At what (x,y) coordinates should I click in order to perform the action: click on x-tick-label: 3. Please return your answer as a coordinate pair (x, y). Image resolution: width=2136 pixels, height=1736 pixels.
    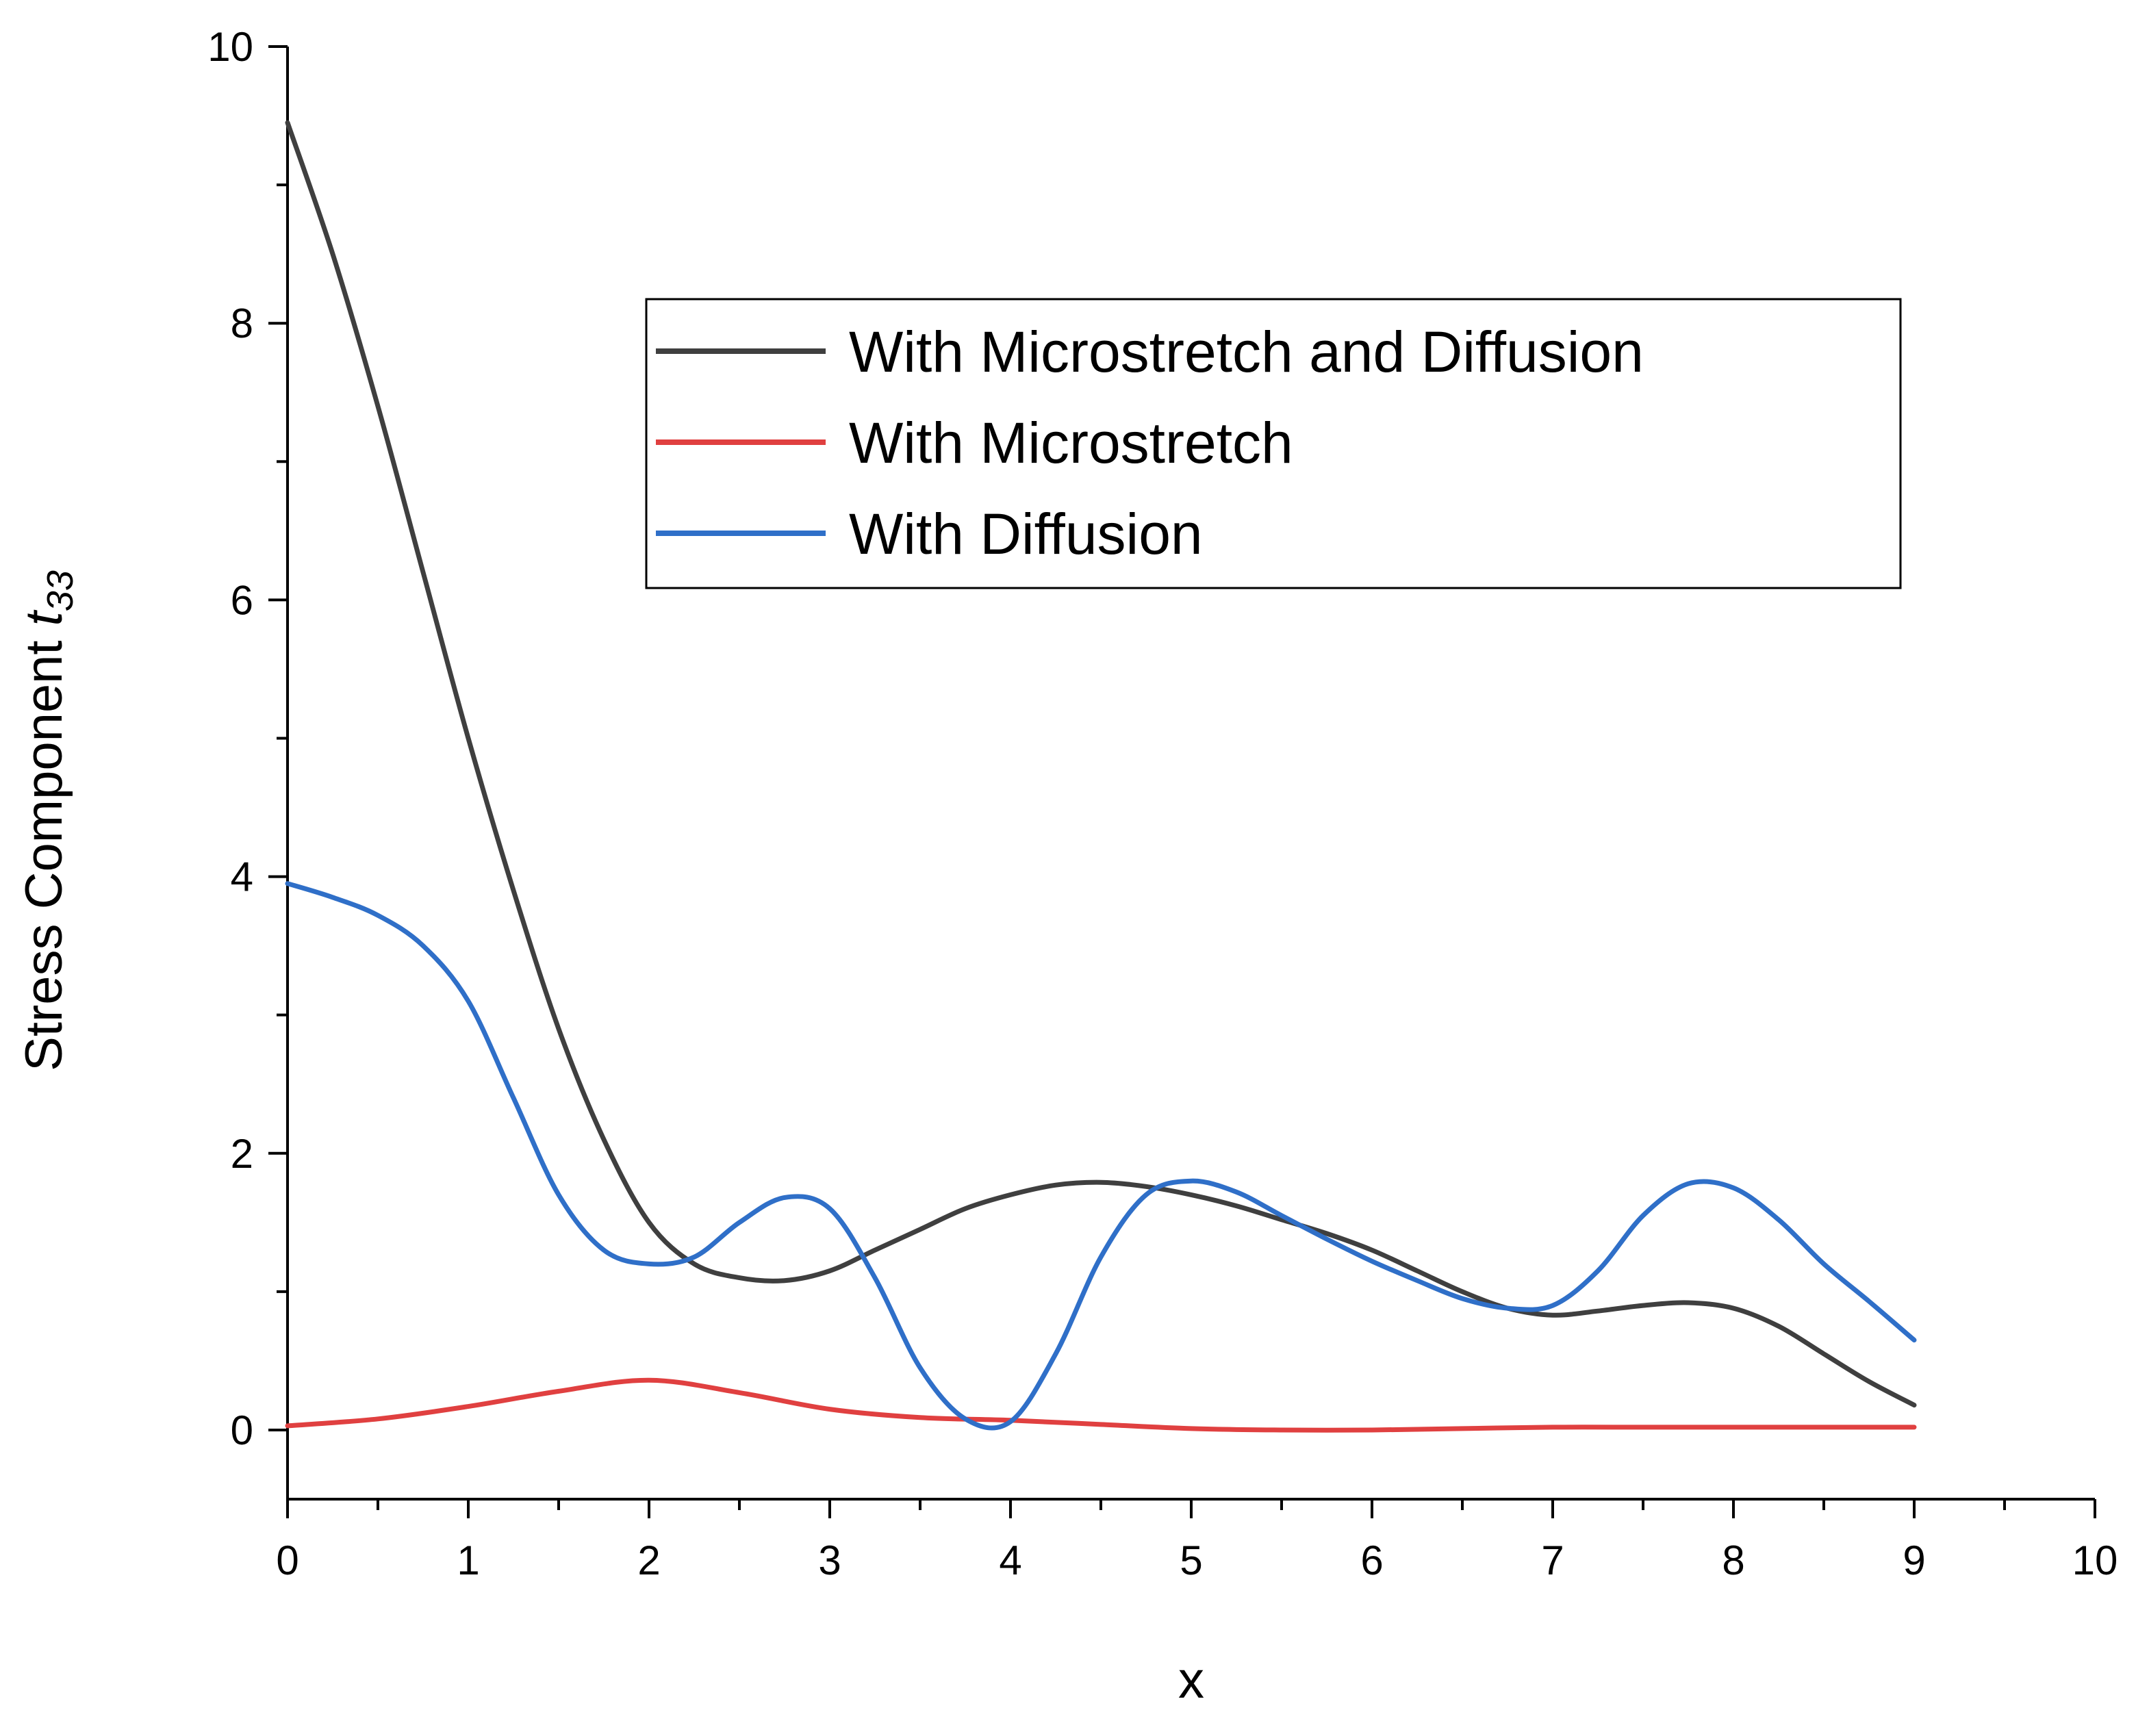
    Looking at the image, I should click on (829, 1560).